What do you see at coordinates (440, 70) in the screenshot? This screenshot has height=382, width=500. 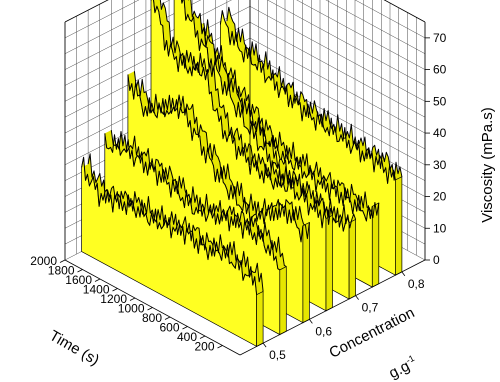 I see `viscosity-tick-label: 60` at bounding box center [440, 70].